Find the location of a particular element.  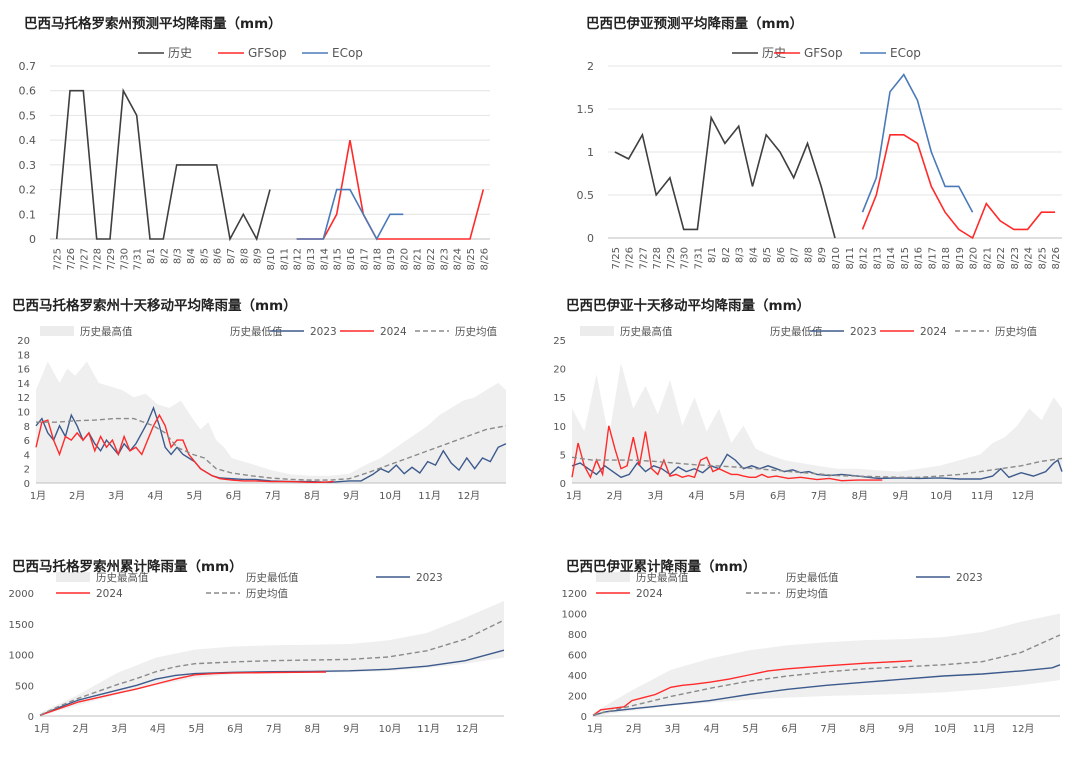

x-tick-label: 8/10 is located at coordinates (836, 258).